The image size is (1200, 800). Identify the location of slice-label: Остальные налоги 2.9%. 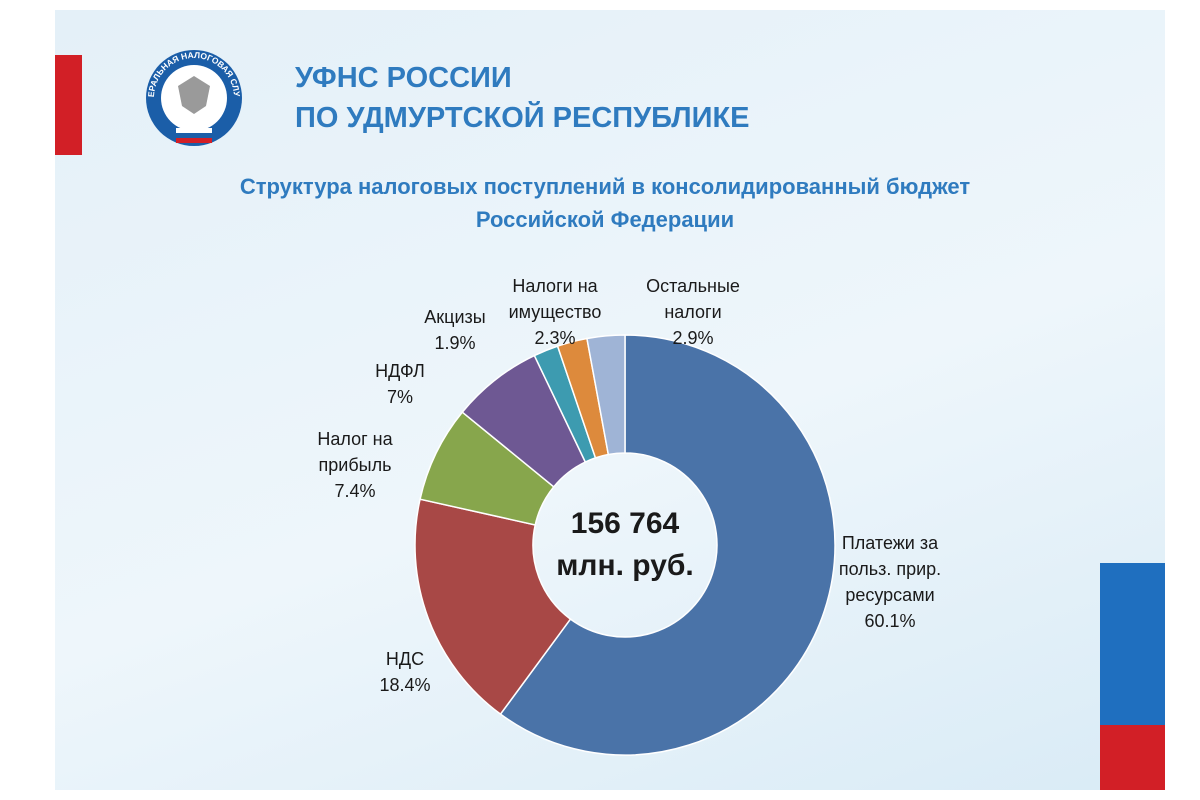
(693, 312).